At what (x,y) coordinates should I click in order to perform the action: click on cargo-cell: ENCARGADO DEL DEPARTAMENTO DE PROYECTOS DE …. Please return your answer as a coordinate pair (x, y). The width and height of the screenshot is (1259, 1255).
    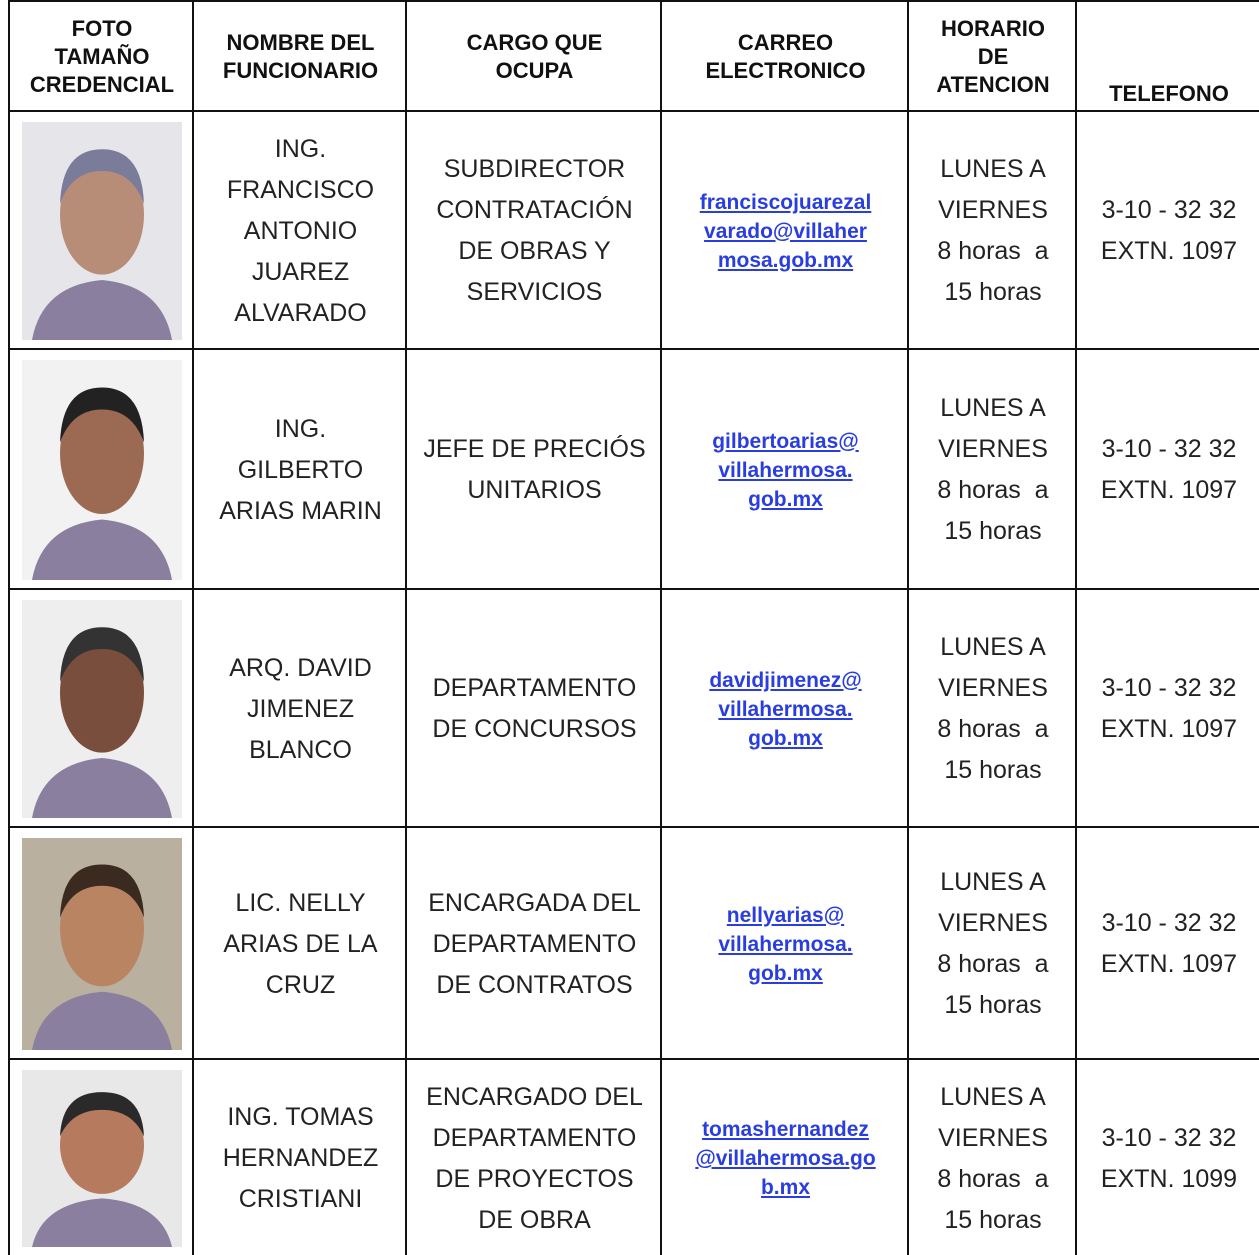
    Looking at the image, I should click on (533, 1156).